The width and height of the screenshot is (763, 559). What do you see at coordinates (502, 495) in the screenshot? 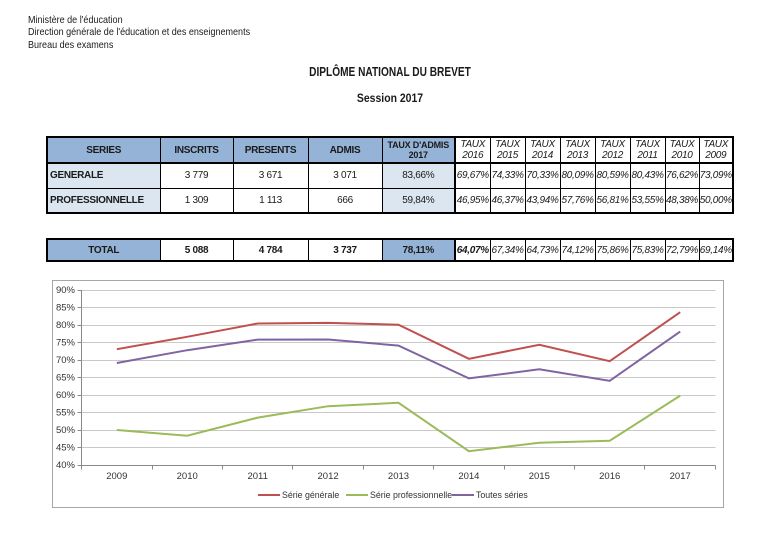
I see `svg-text: Toutes séries` at bounding box center [502, 495].